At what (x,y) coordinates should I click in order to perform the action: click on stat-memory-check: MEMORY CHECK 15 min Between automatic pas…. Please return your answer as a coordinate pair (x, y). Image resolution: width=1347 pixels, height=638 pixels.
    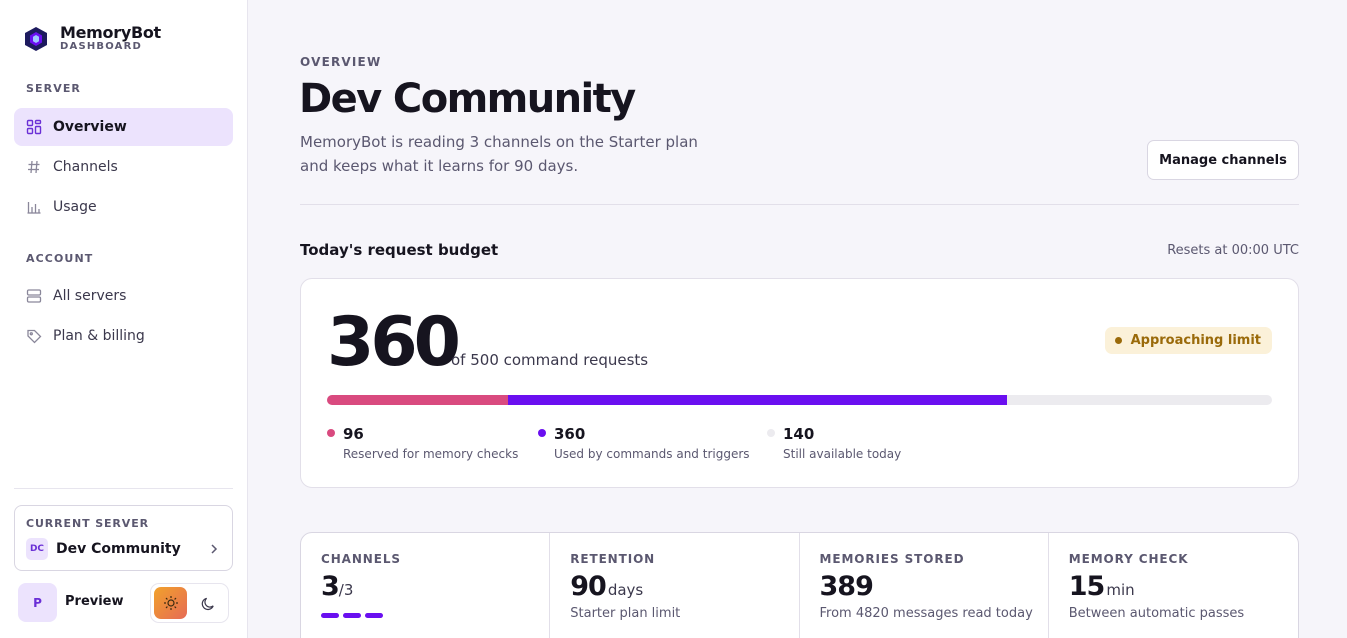
    Looking at the image, I should click on (1173, 585).